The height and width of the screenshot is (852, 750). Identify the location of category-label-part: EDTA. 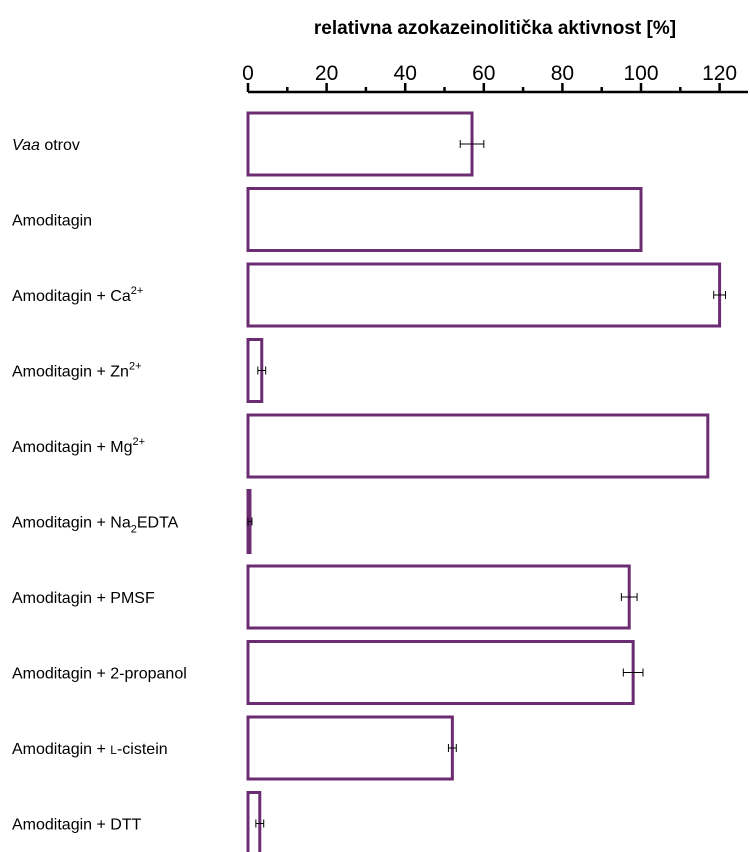
(158, 523).